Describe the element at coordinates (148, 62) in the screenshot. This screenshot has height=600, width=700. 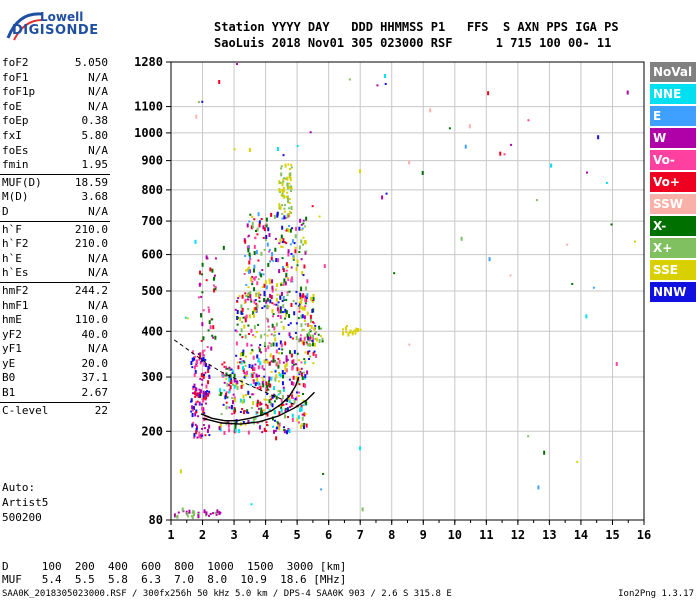
I see `y-tick-label: 1280` at that location.